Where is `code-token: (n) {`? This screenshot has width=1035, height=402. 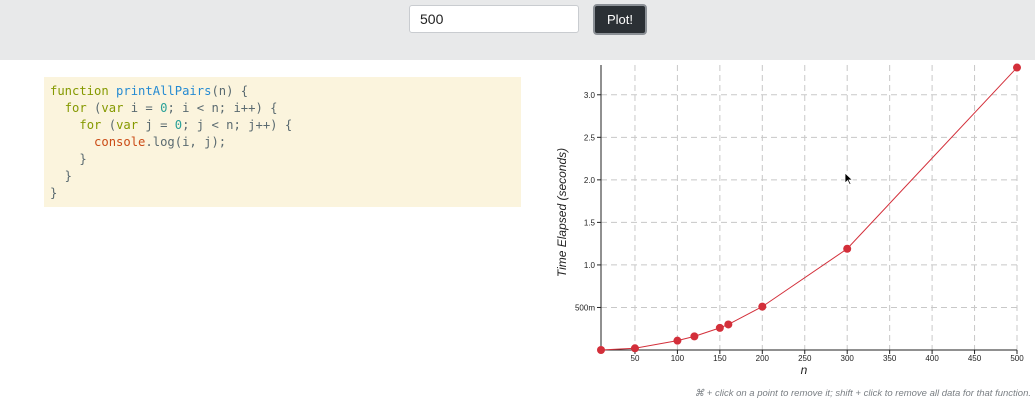
code-token: (n) { is located at coordinates (230, 91).